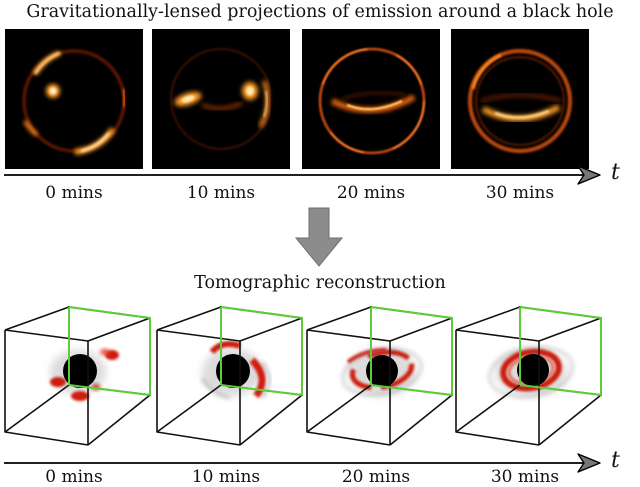  What do you see at coordinates (221, 193) in the screenshot?
I see `top-time-label-10: 10 mins` at bounding box center [221, 193].